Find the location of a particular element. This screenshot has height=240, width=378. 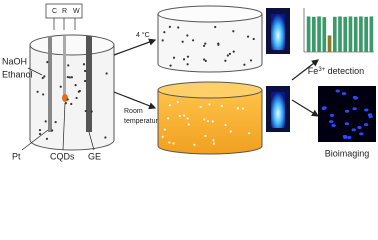

cell-image is located at coordinates (347, 114).